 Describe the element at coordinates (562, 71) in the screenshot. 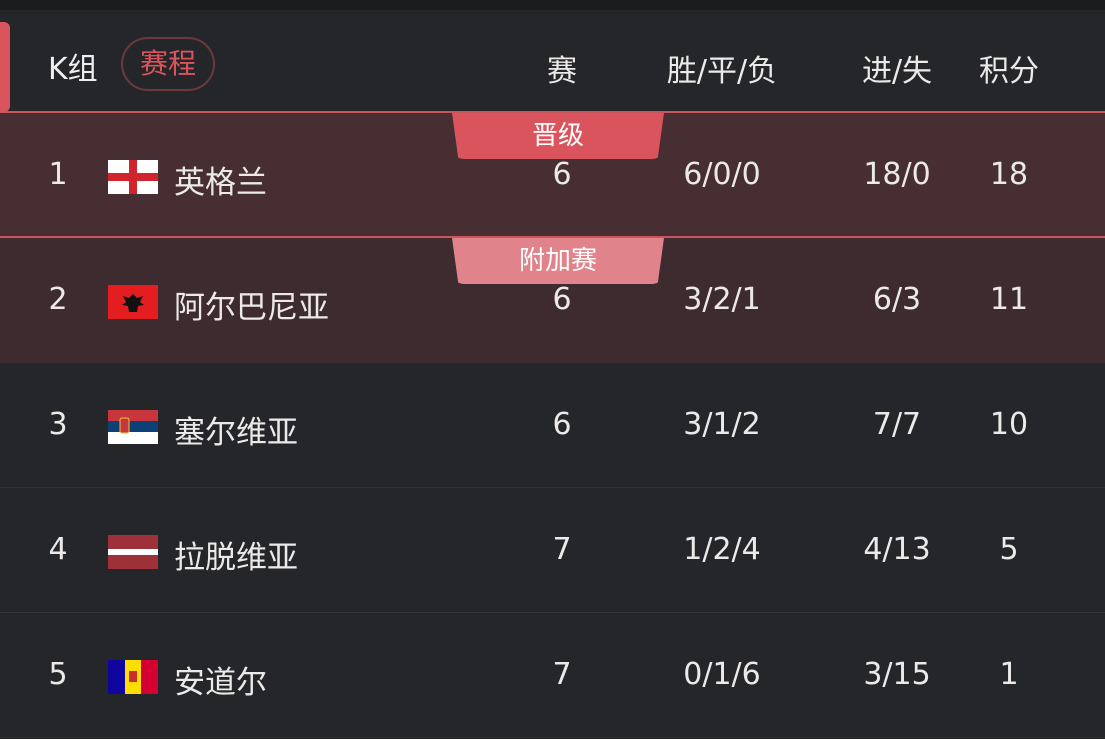

I see `col-played: 赛` at that location.